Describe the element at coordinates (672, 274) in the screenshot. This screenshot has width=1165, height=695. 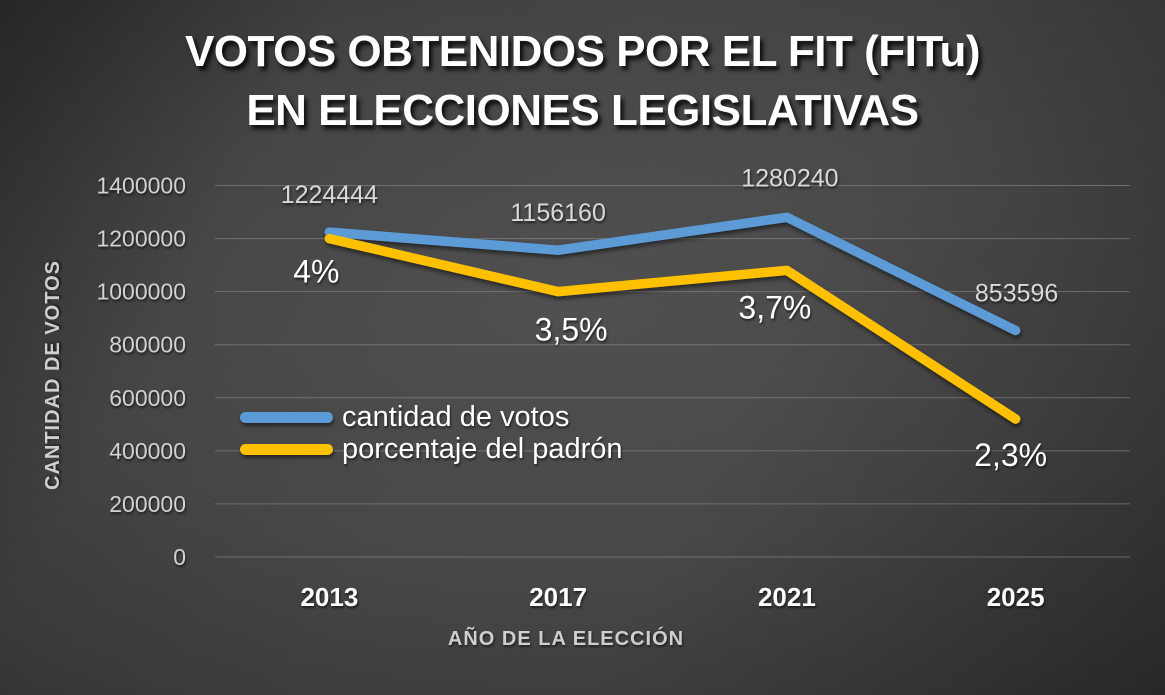
I see `series-line-votes` at that location.